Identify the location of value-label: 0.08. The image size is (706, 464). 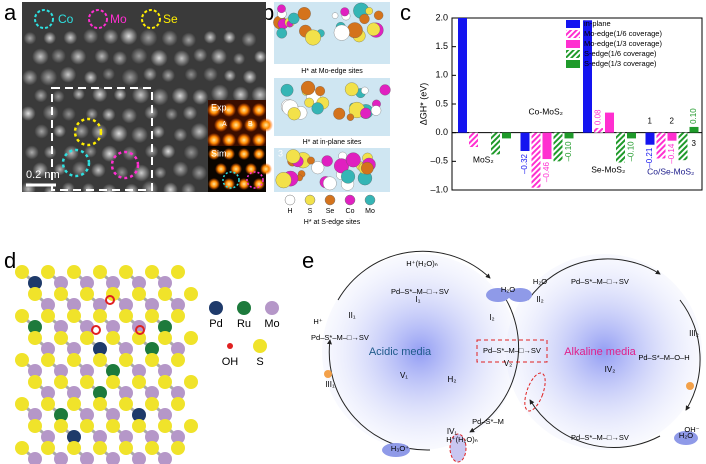
(598, 117).